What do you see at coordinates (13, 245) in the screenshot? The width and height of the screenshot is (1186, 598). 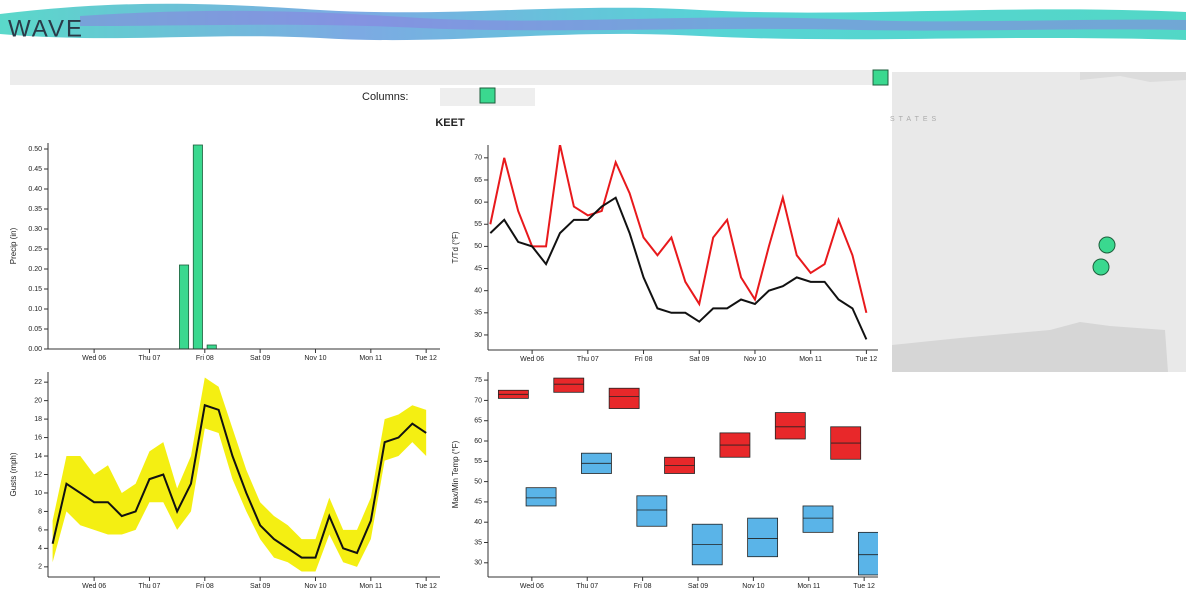 I see `y-axis-title: Precip (in)` at bounding box center [13, 245].